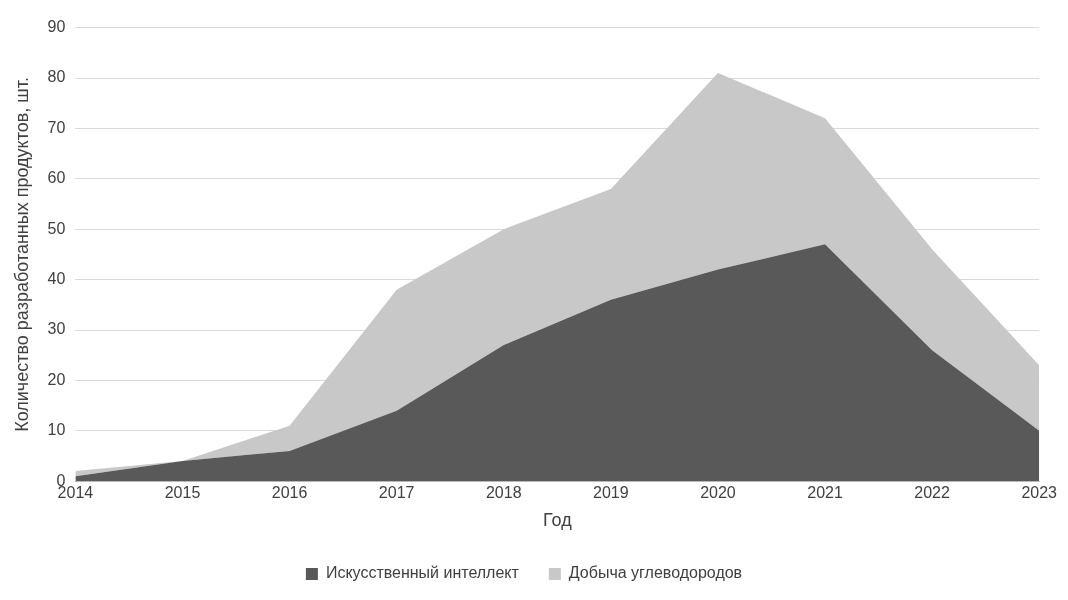  I want to click on y-tick-label: 70, so click(56, 127).